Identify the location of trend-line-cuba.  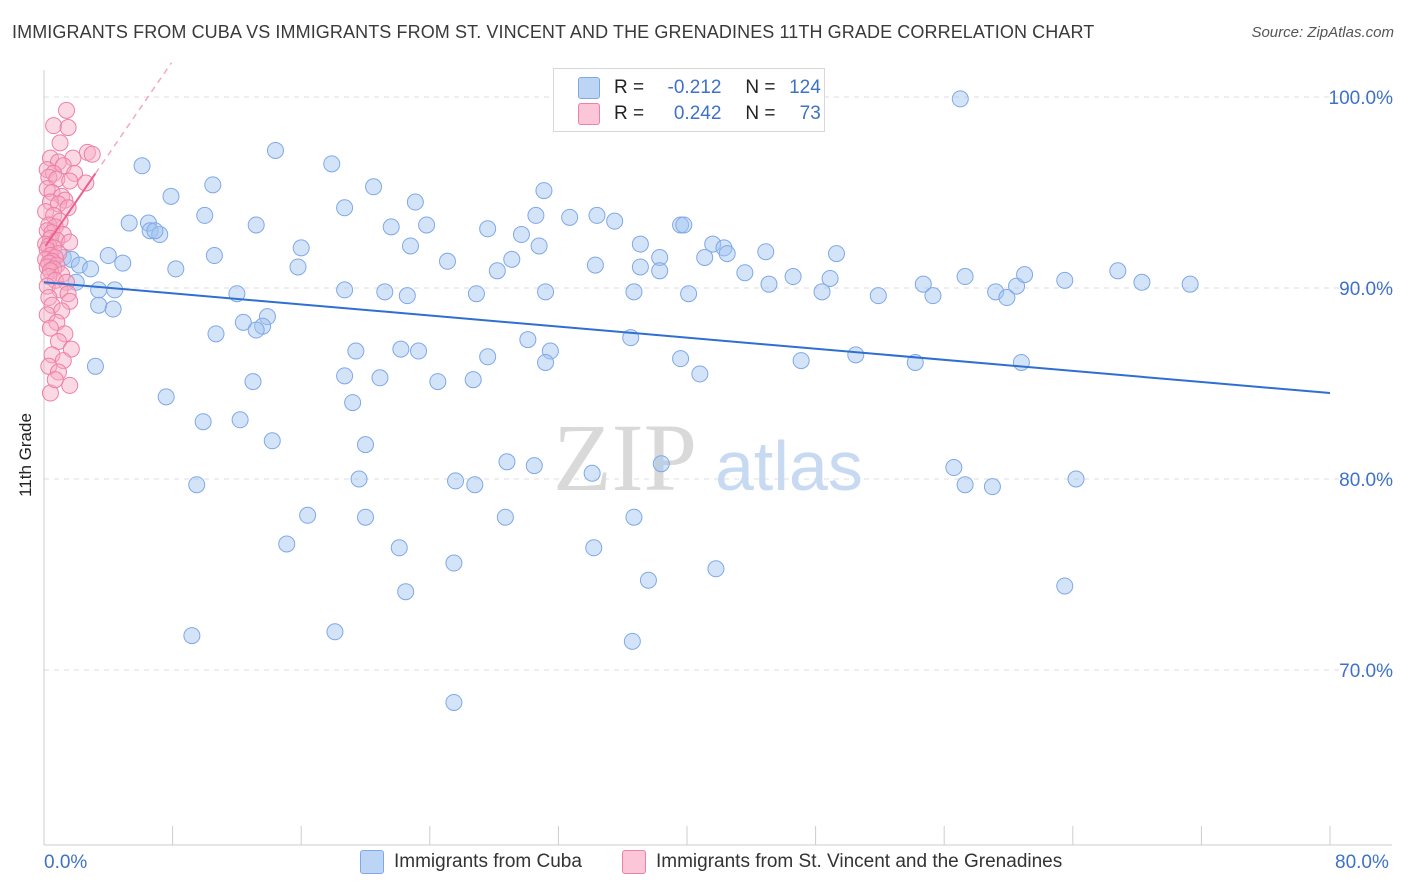
(687, 338).